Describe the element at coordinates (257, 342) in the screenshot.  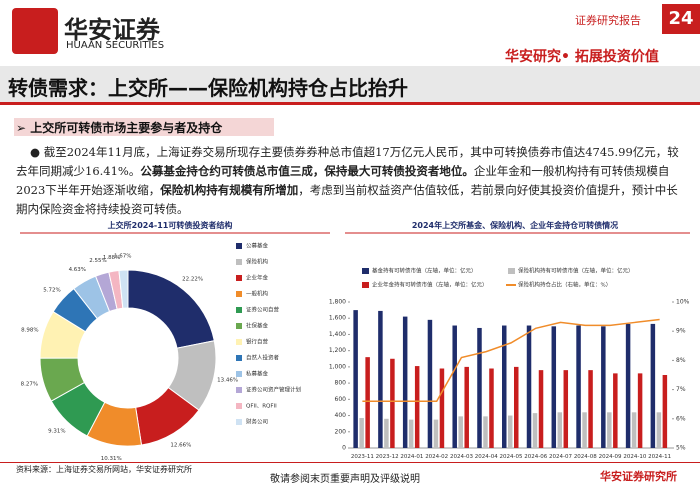
I see `legend-label: 银行自营` at that location.